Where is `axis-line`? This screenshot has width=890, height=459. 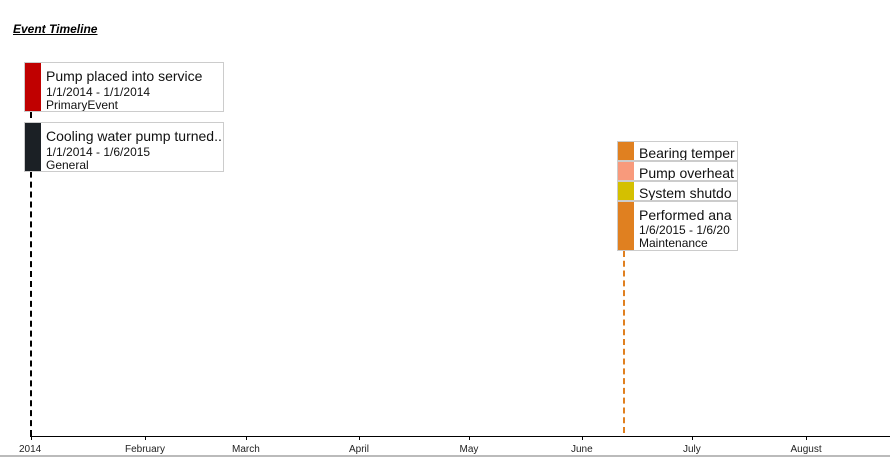
axis-line is located at coordinates (460, 436).